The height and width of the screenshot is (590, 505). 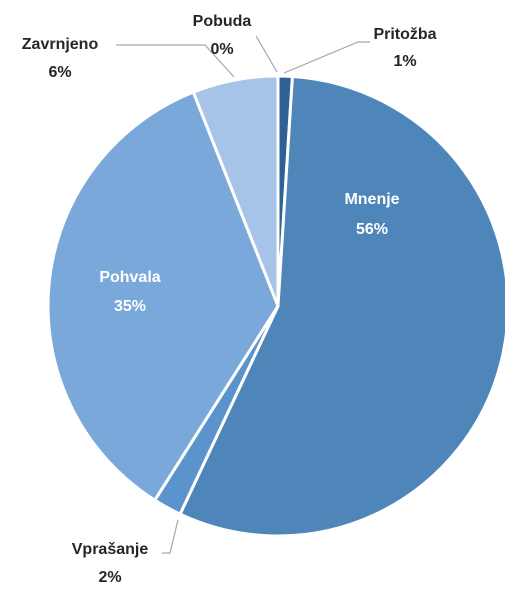 What do you see at coordinates (222, 21) in the screenshot?
I see `slice-label: Pobuda` at bounding box center [222, 21].